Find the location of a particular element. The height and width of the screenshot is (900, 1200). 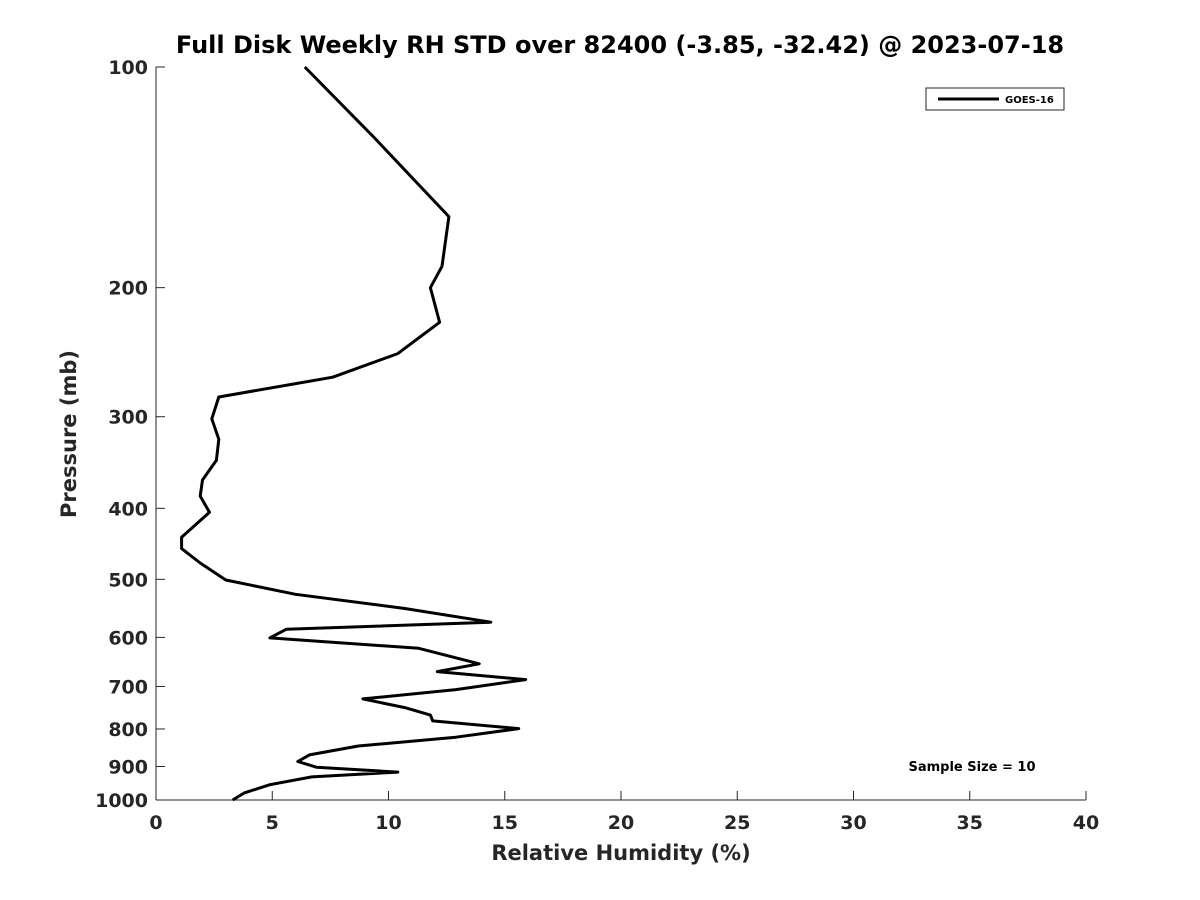

x-tick-label: 25 is located at coordinates (737, 823).